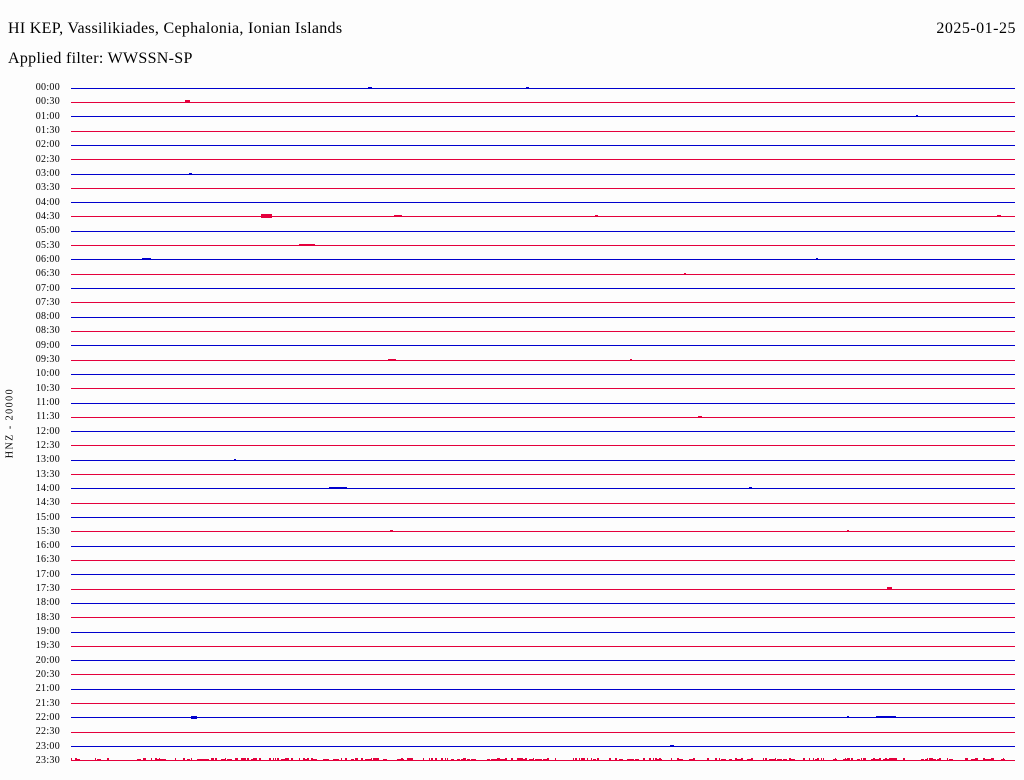  I want to click on time-label: 08:00, so click(47, 317).